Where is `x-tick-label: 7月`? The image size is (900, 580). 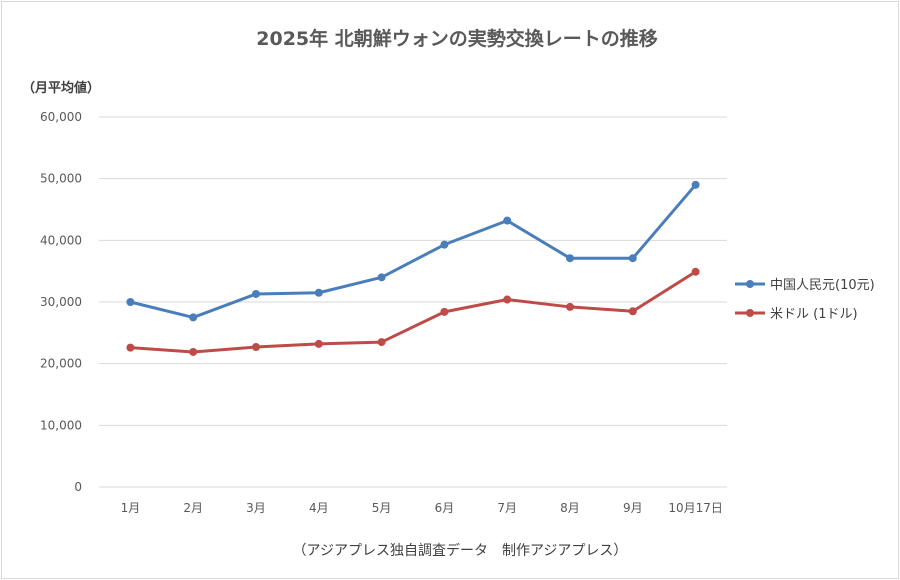 x-tick-label: 7月 is located at coordinates (507, 508).